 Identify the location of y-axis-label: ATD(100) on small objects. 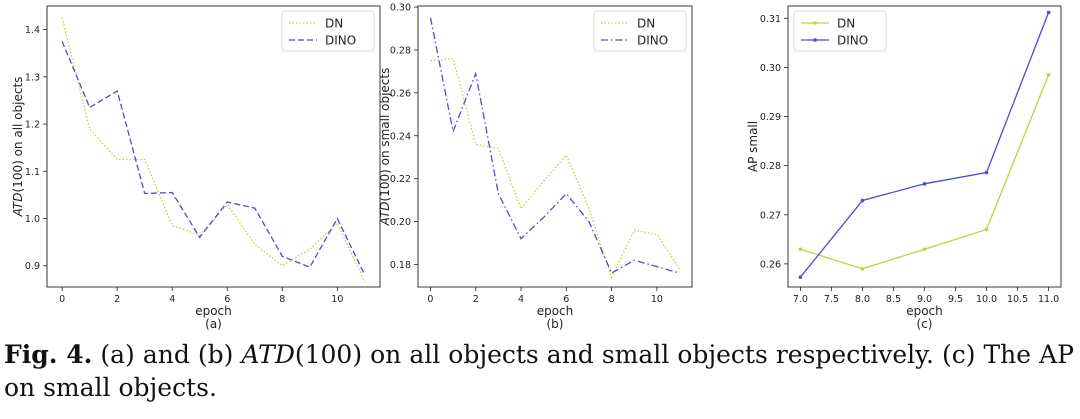
(385, 147).